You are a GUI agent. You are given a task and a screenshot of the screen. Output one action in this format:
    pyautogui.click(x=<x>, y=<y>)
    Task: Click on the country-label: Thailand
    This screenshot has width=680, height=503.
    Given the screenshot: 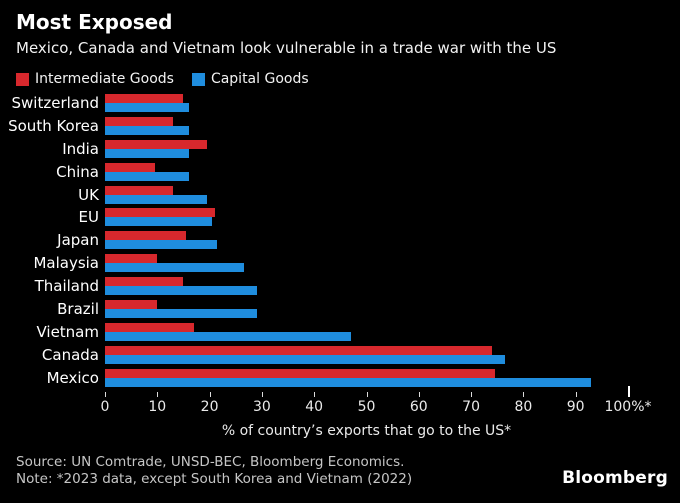 What is the action you would take?
    pyautogui.click(x=66, y=286)
    